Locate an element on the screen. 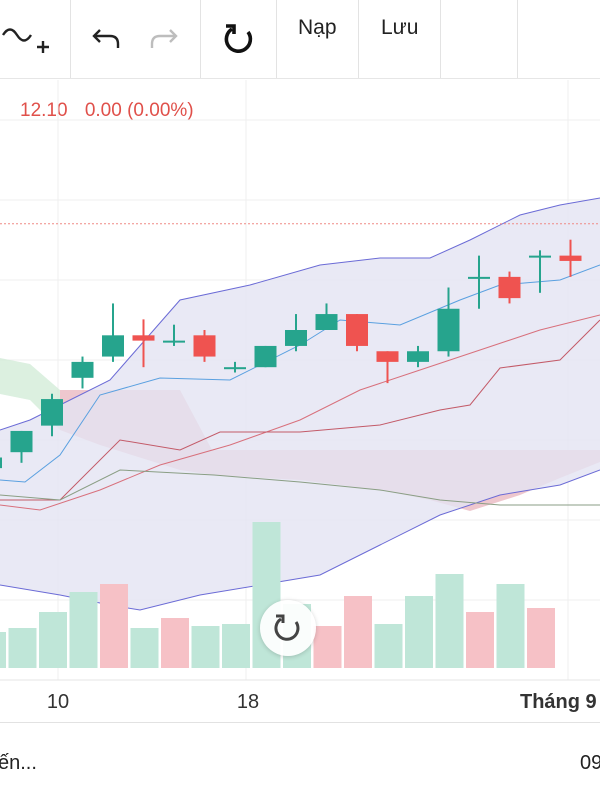  save-button: Lưu is located at coordinates (400, 27).